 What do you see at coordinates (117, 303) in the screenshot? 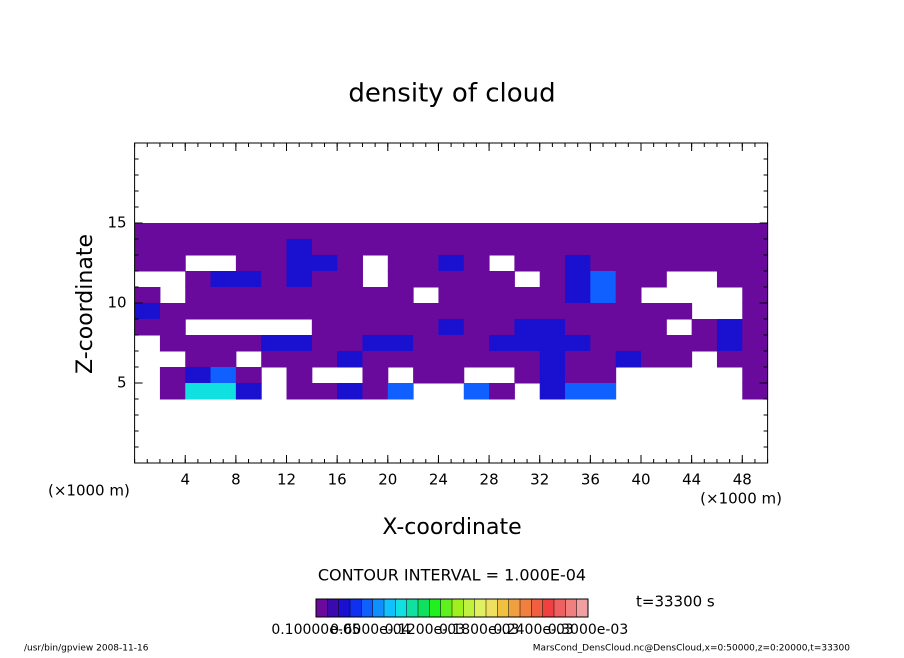
I see `y-tick-label: 10` at bounding box center [117, 303].